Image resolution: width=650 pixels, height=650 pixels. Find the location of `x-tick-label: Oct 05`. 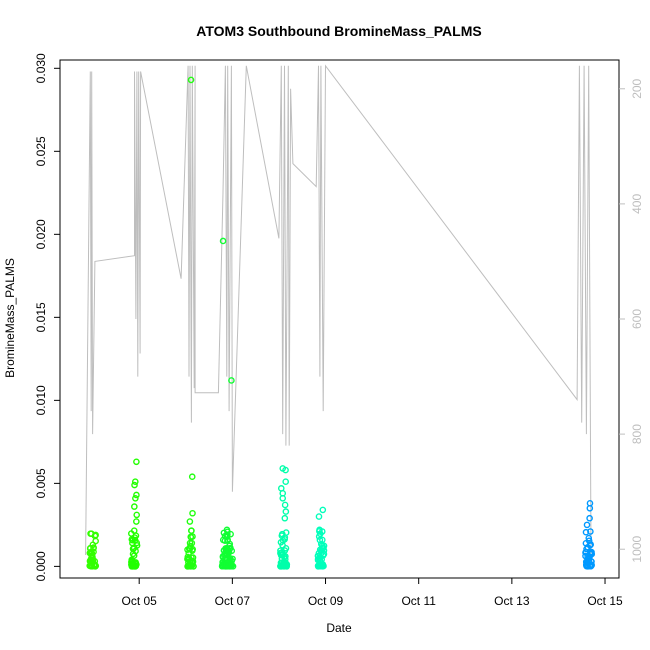

x-tick-label: Oct 05 is located at coordinates (140, 601).